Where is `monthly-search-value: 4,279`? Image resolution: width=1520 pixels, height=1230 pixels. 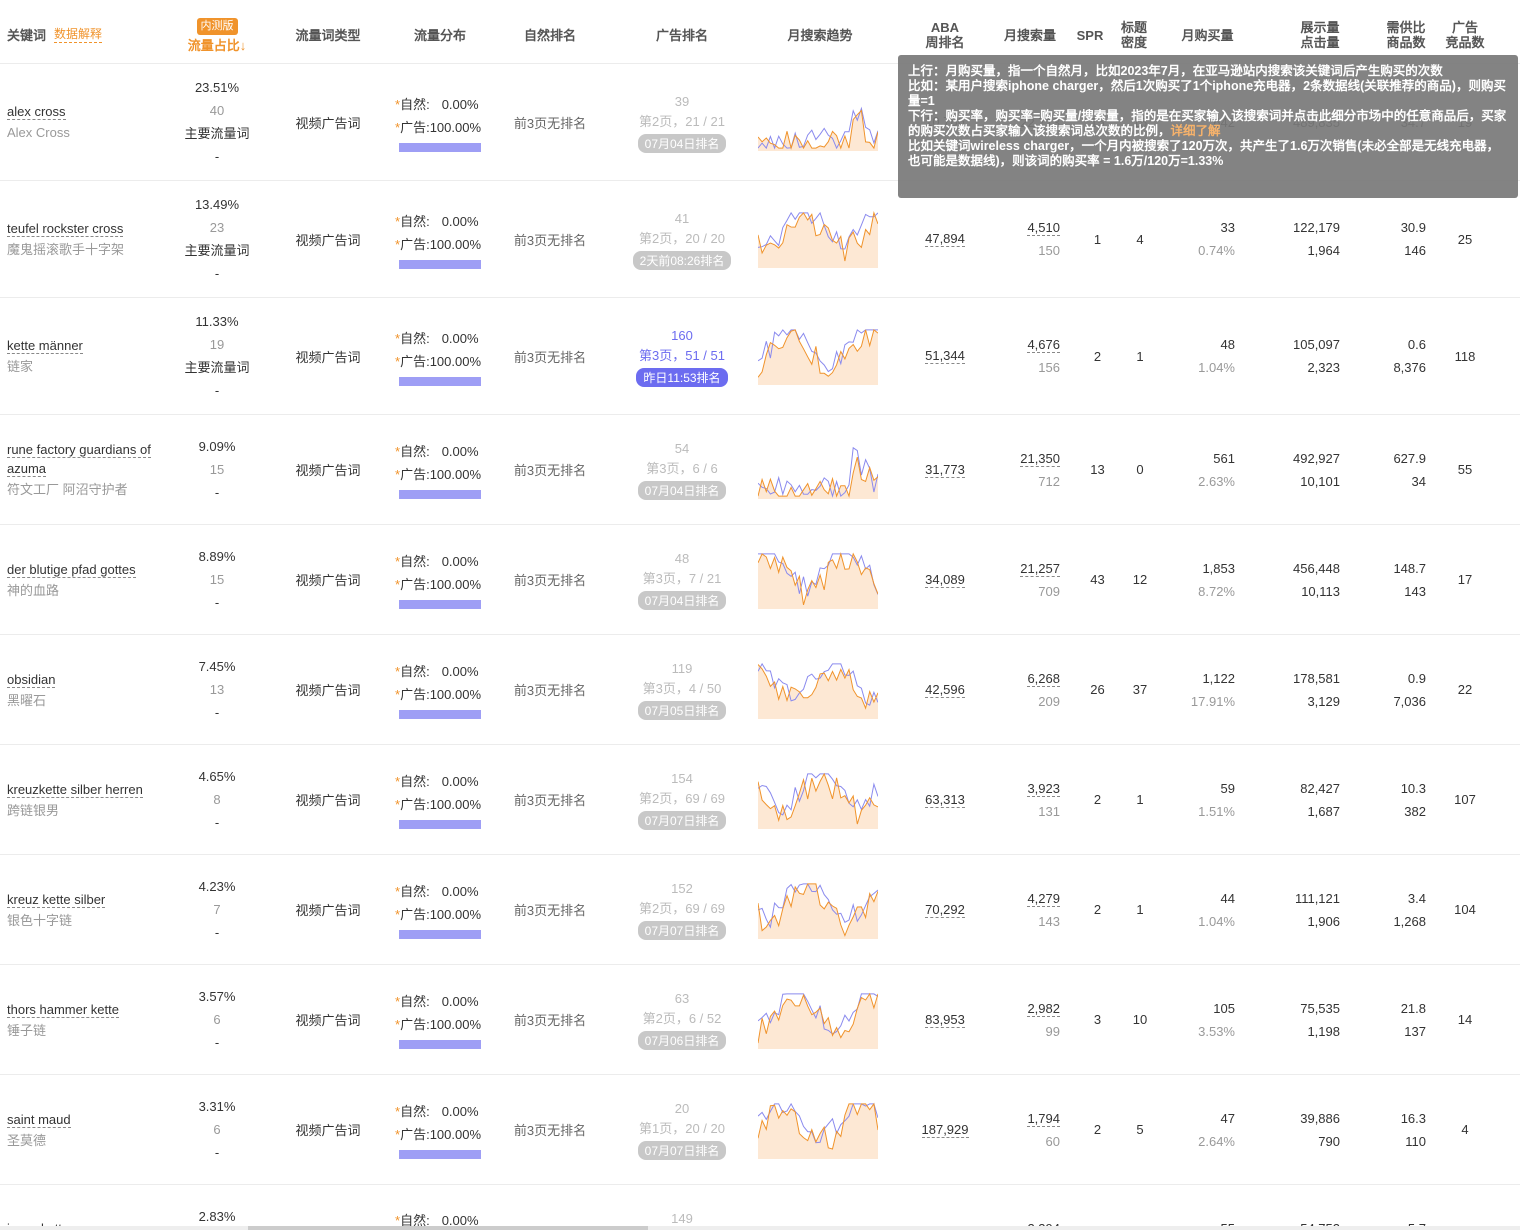 monthly-search-value: 4,279 is located at coordinates (1043, 898).